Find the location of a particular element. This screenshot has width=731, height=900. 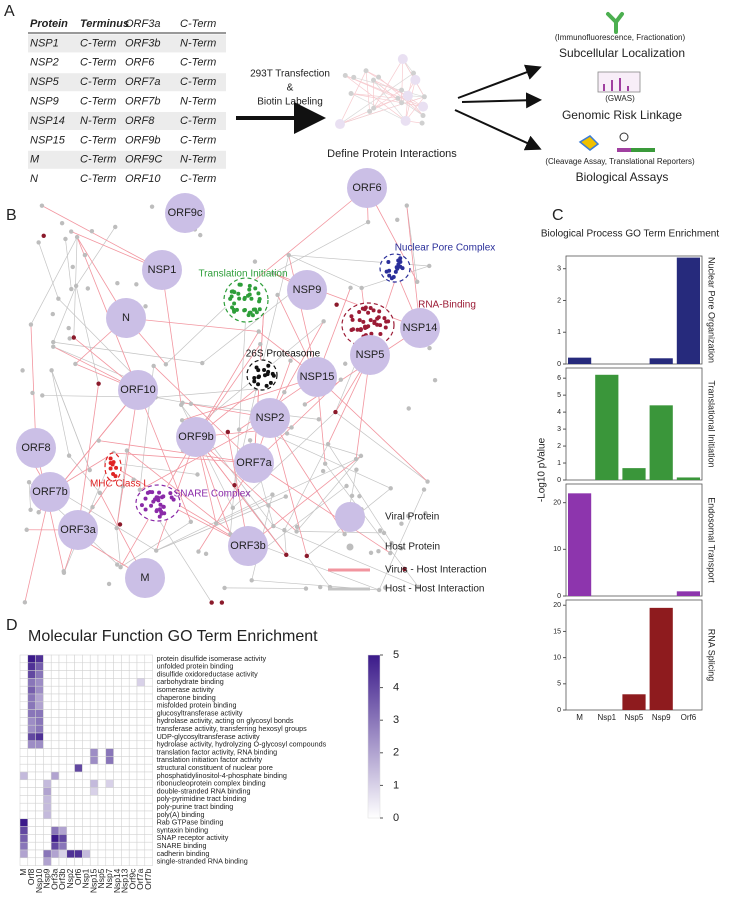

viral-node-label: ORF10 is located at coordinates (137, 390).